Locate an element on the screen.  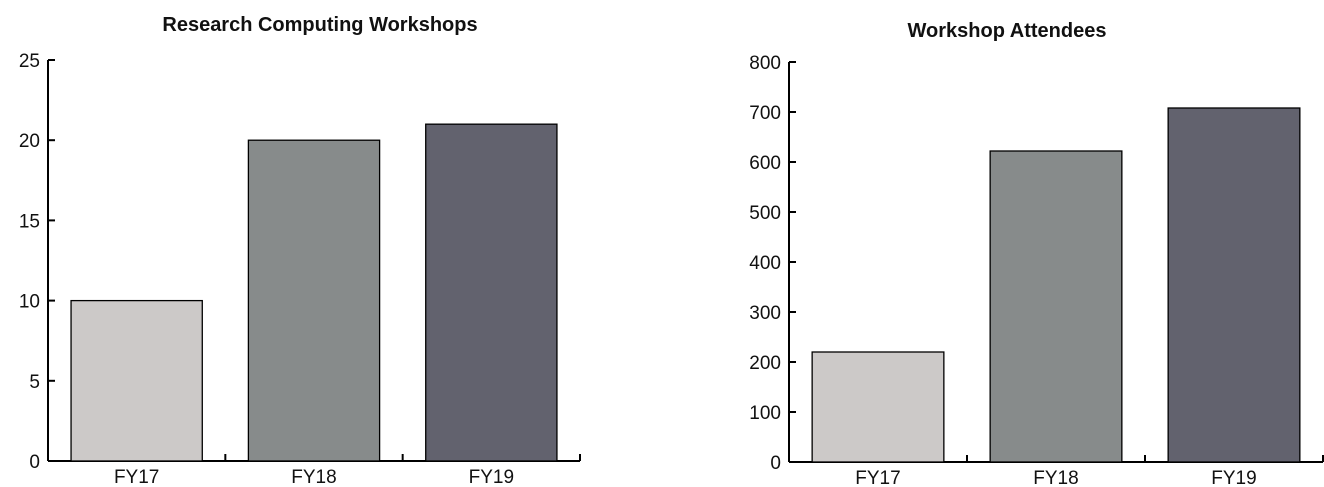
y-tick-label: 10 is located at coordinates (29, 302).